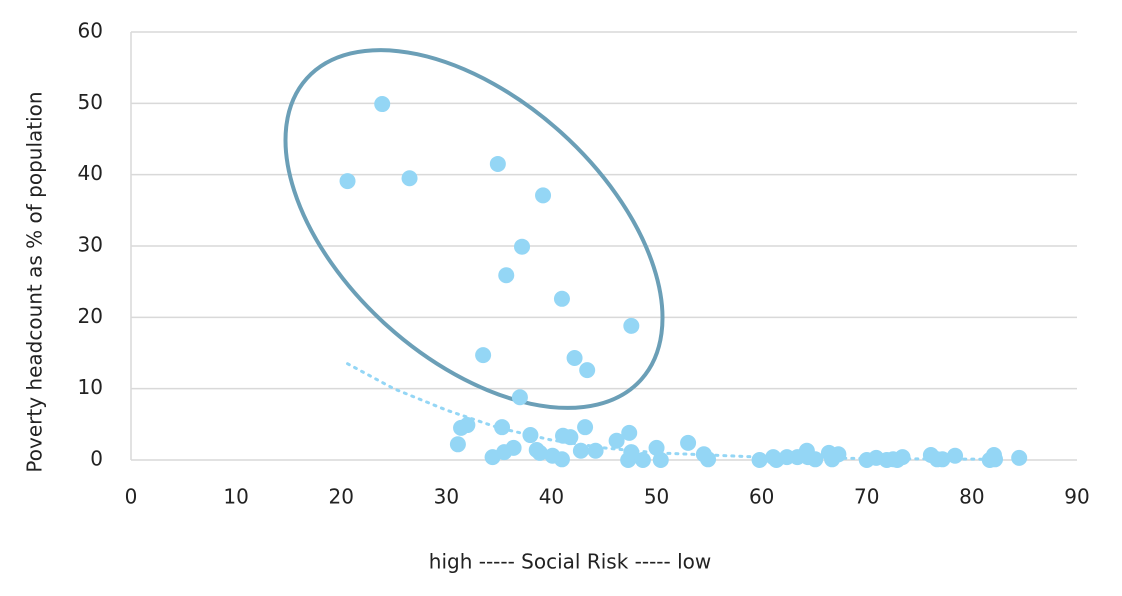 The height and width of the screenshot is (596, 1122). I want to click on y-tick-label: 30, so click(90, 245).